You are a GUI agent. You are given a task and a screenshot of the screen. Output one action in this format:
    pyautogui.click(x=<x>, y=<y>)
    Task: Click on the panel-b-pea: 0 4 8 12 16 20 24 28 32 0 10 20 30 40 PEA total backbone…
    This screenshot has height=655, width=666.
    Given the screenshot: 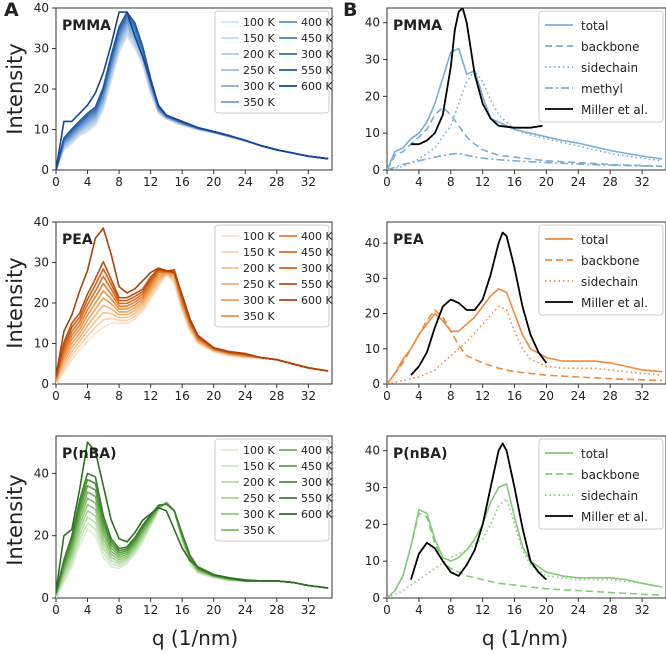 What is the action you would take?
    pyautogui.click(x=515, y=312)
    